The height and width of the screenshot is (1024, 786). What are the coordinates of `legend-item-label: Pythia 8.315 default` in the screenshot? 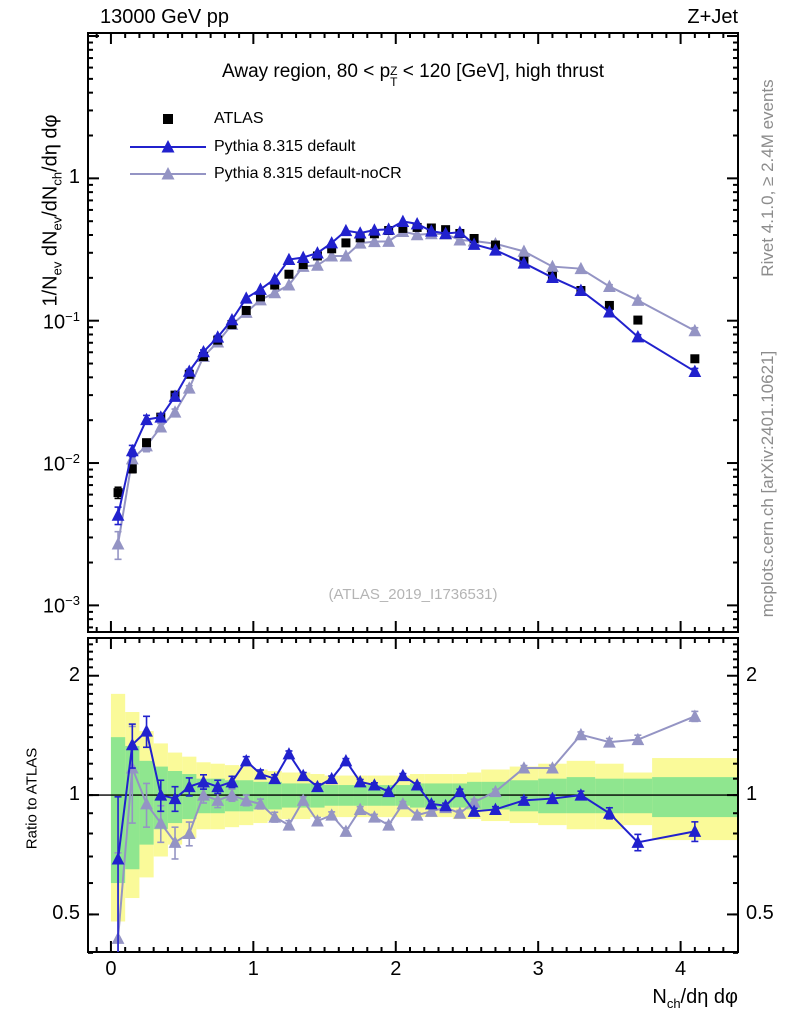 It's located at (285, 146).